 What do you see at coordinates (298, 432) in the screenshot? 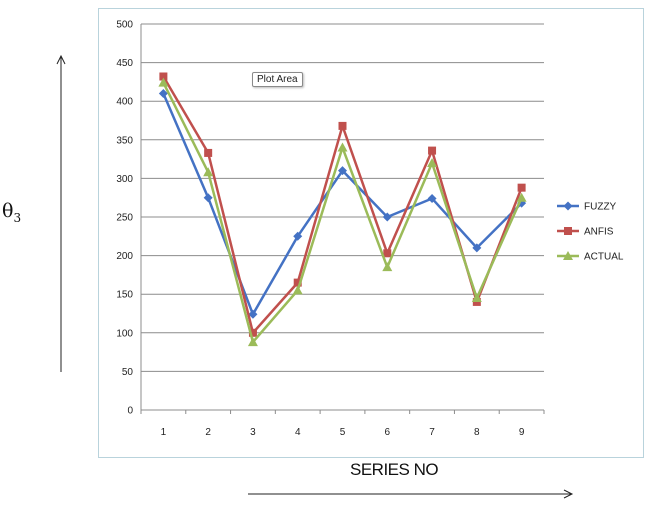
I see `x-tick-label: 4` at bounding box center [298, 432].